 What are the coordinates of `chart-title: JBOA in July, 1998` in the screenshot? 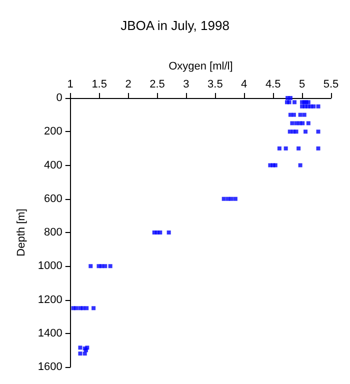 It's located at (175, 25).